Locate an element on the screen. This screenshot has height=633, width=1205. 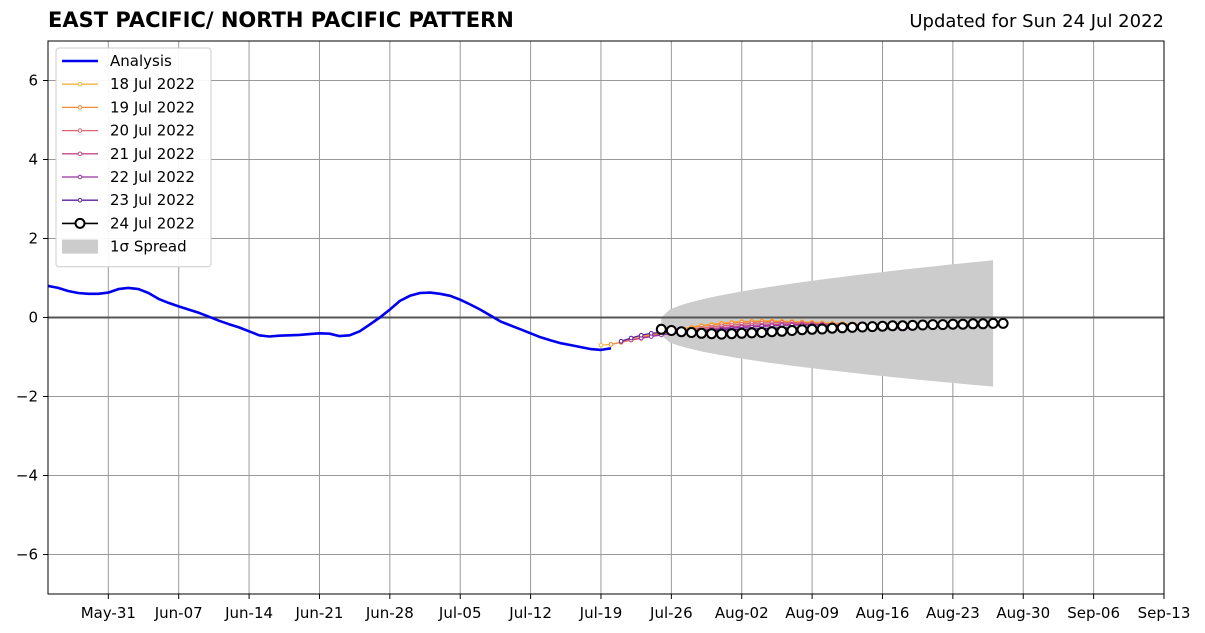
x-tick-label: Aug-02 is located at coordinates (742, 613).